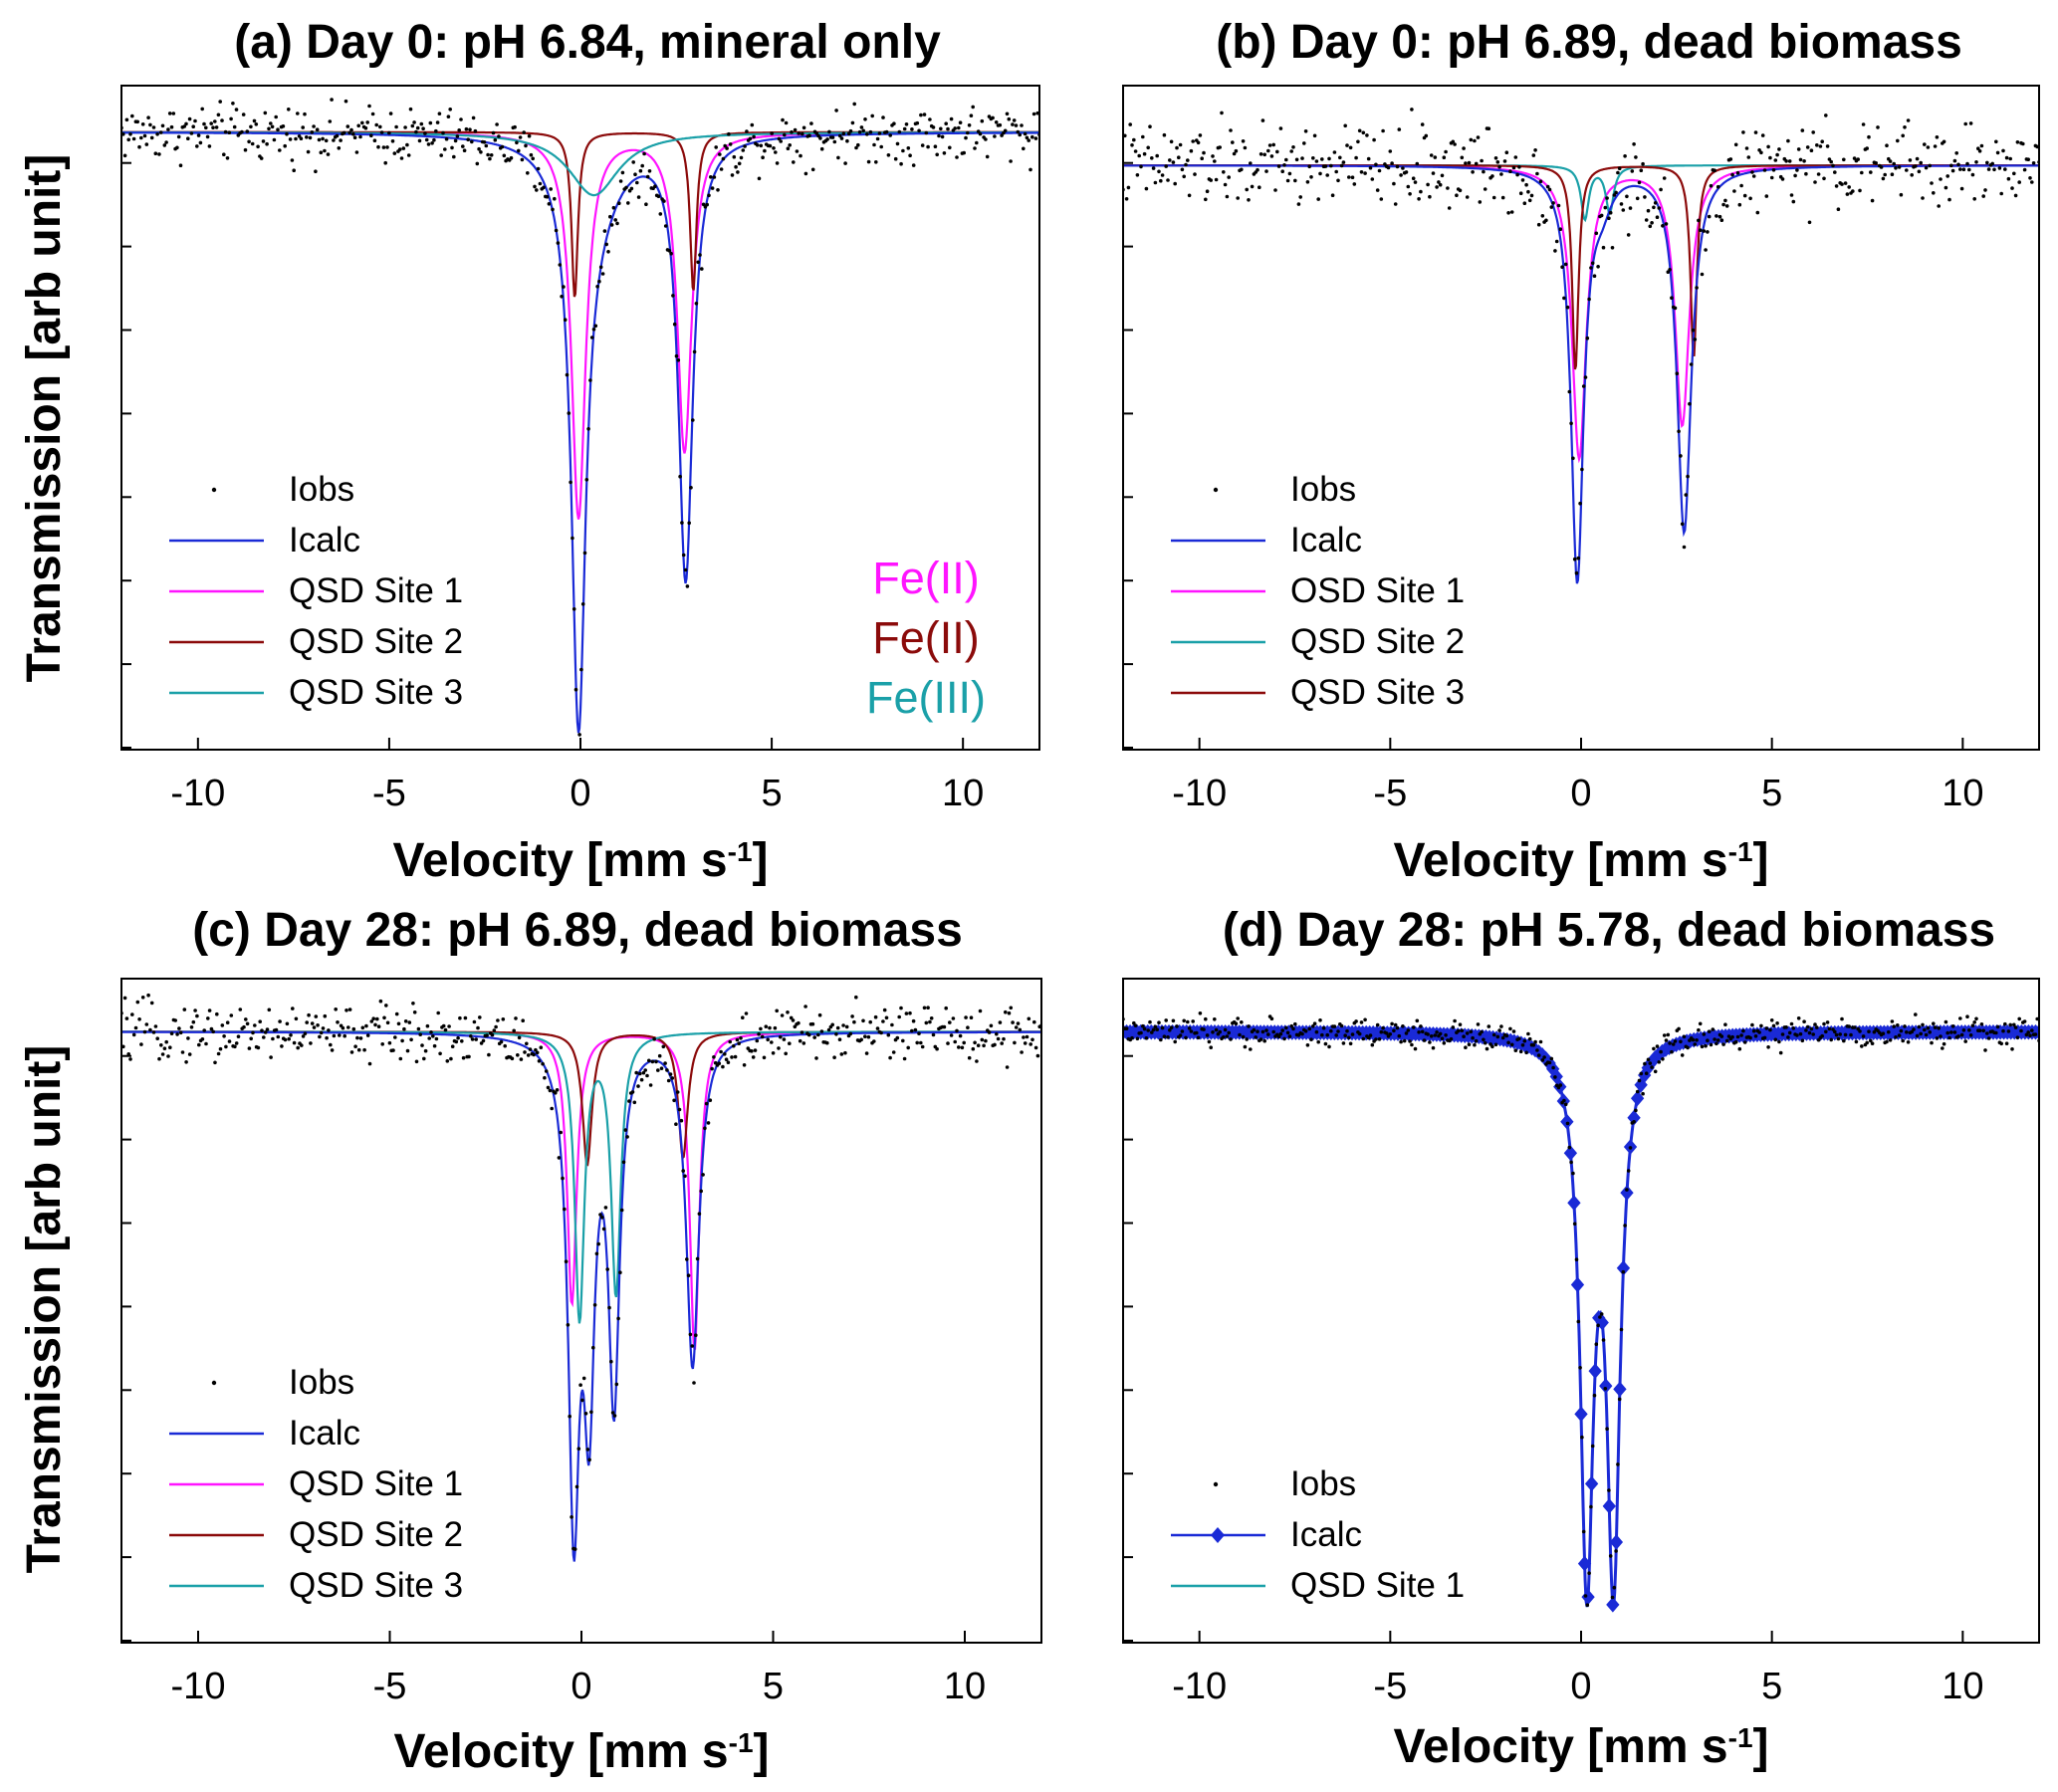 This screenshot has height=1792, width=2058. Describe the element at coordinates (587, 42) in the screenshot. I see `chart-title: (a) Day 0: pH 6.84, mineral only` at that location.